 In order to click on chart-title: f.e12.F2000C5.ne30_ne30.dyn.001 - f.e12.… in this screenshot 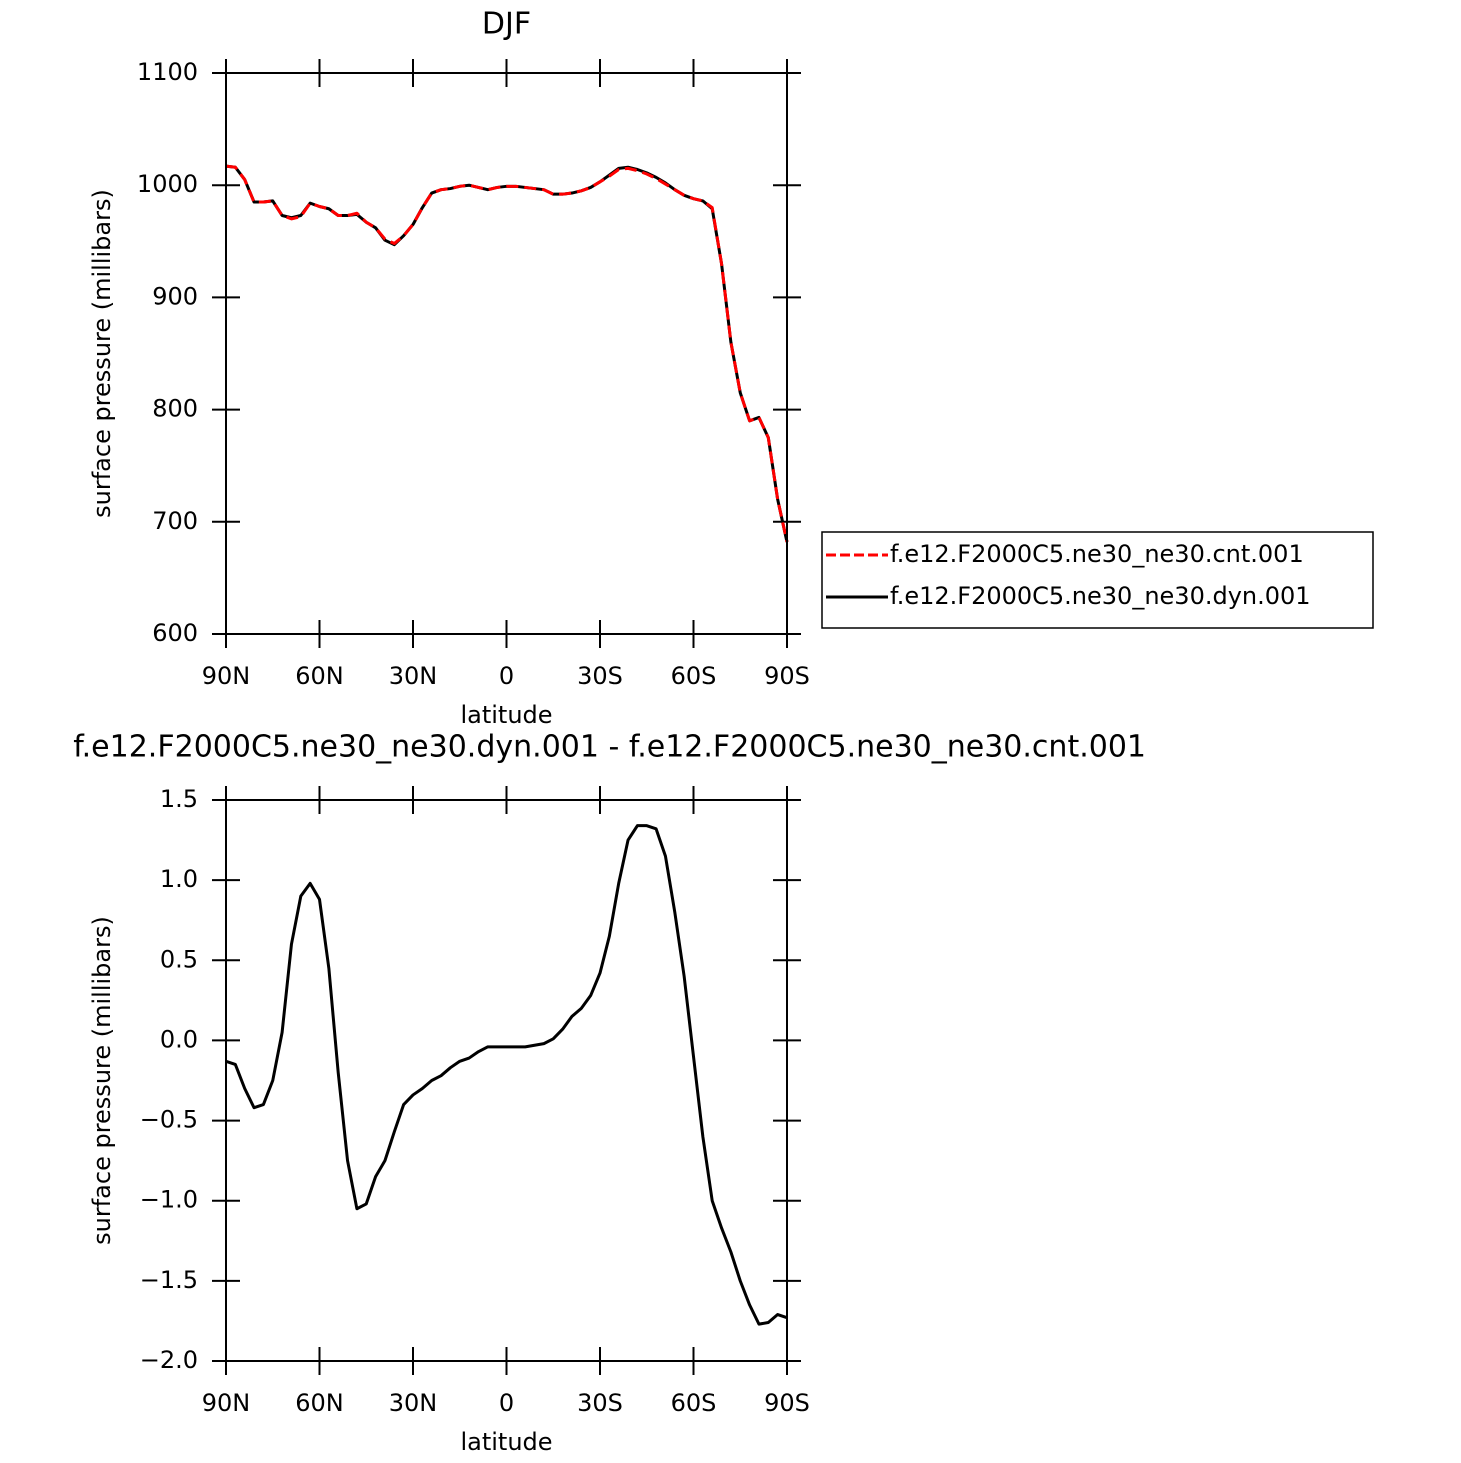, I will do `click(609, 747)`.